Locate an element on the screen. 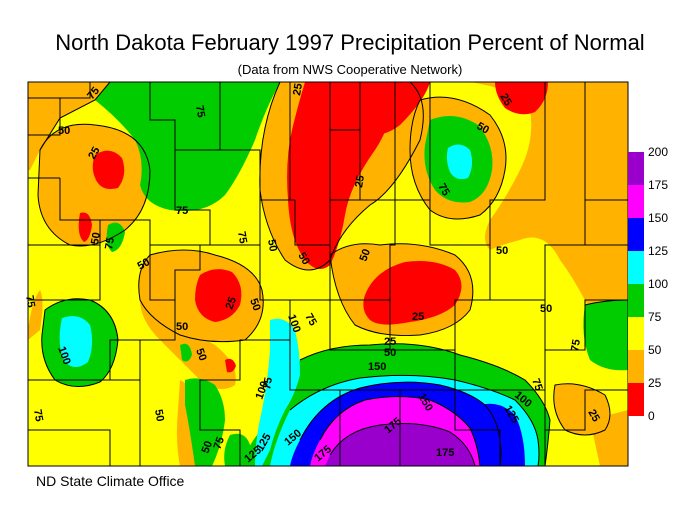 Image resolution: width=700 pixels, height=532 pixels. map-legend: 200 175 150 125 100 75 50 25 0 is located at coordinates (648, 284).